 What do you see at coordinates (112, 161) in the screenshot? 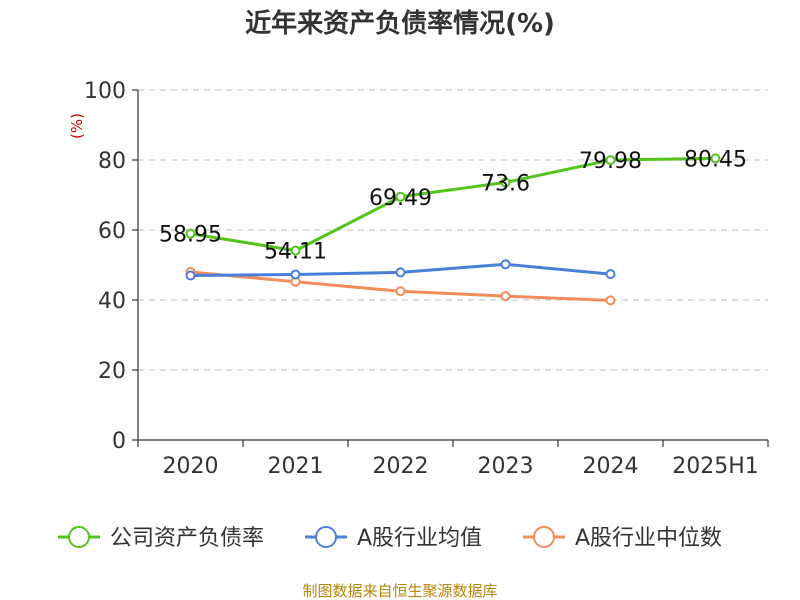
I see `y-tick-label: 80` at bounding box center [112, 161].